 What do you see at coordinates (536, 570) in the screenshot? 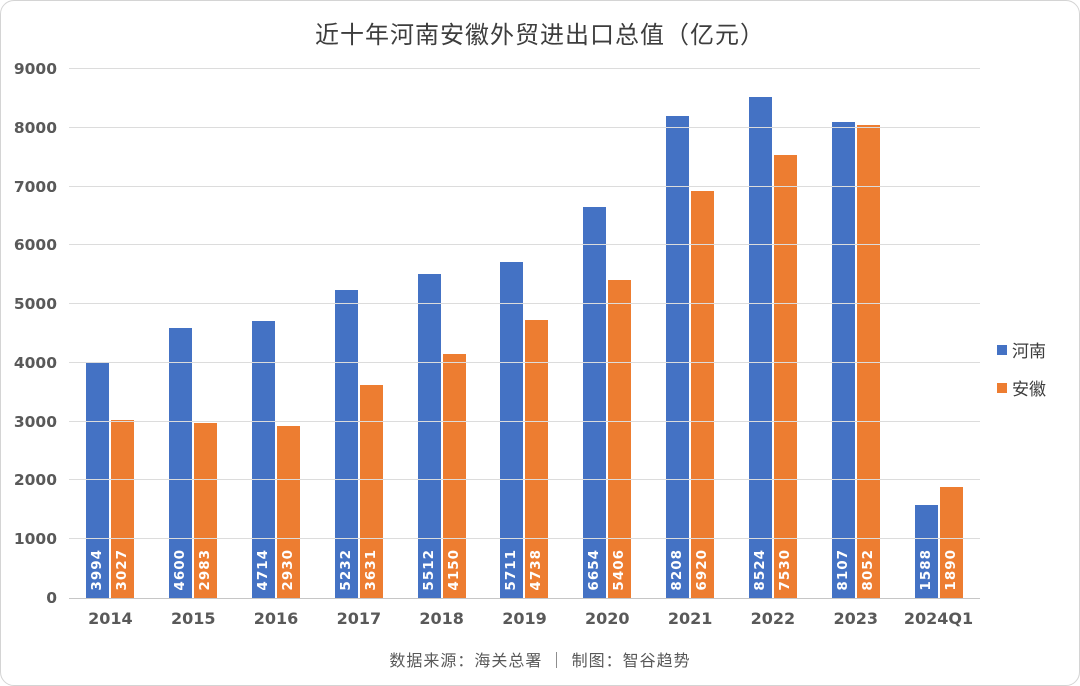
I see `bar-value-label: 4738` at bounding box center [536, 570].